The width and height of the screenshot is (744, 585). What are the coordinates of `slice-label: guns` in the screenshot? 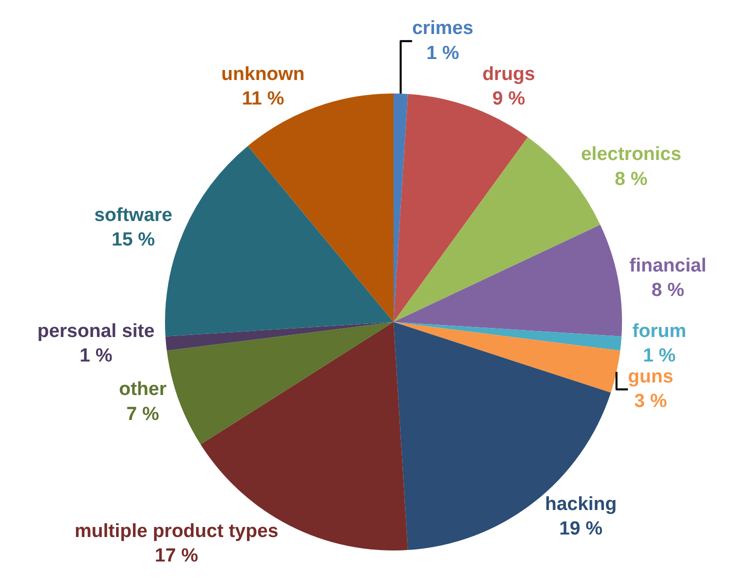 It's located at (651, 377).